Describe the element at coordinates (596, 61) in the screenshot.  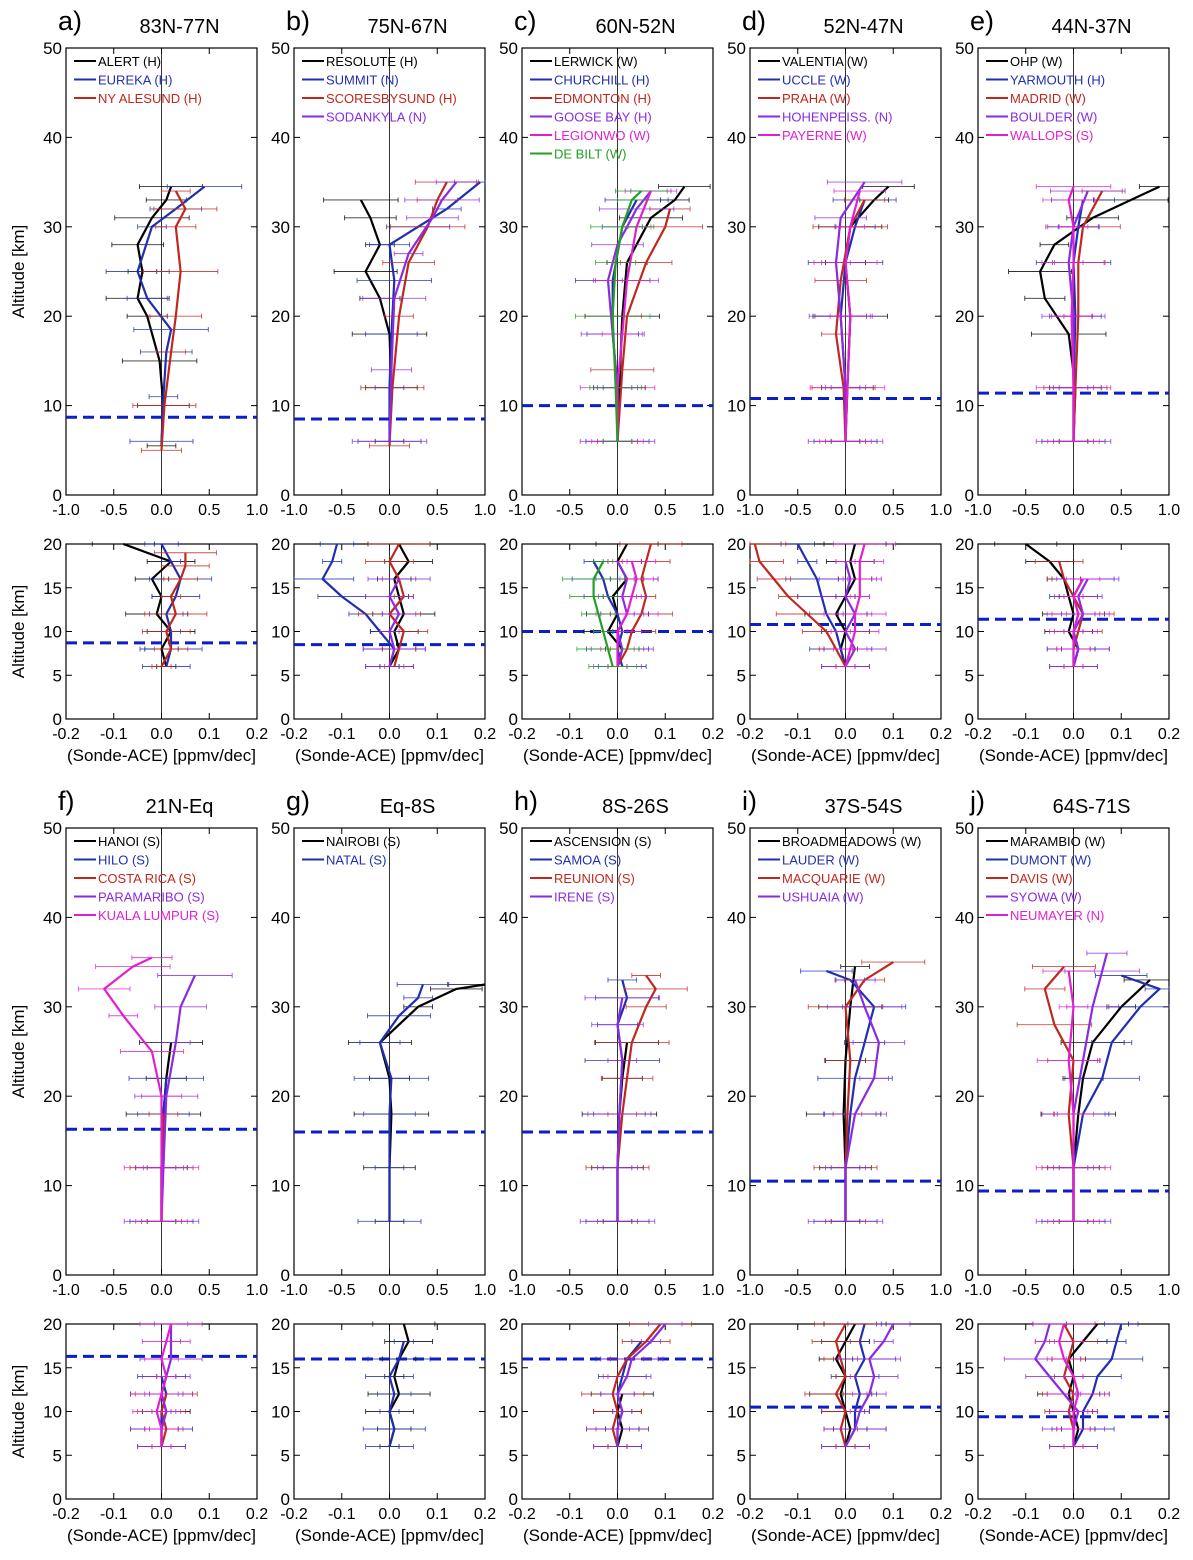
I see `legend-label: LERWICK (W)` at that location.